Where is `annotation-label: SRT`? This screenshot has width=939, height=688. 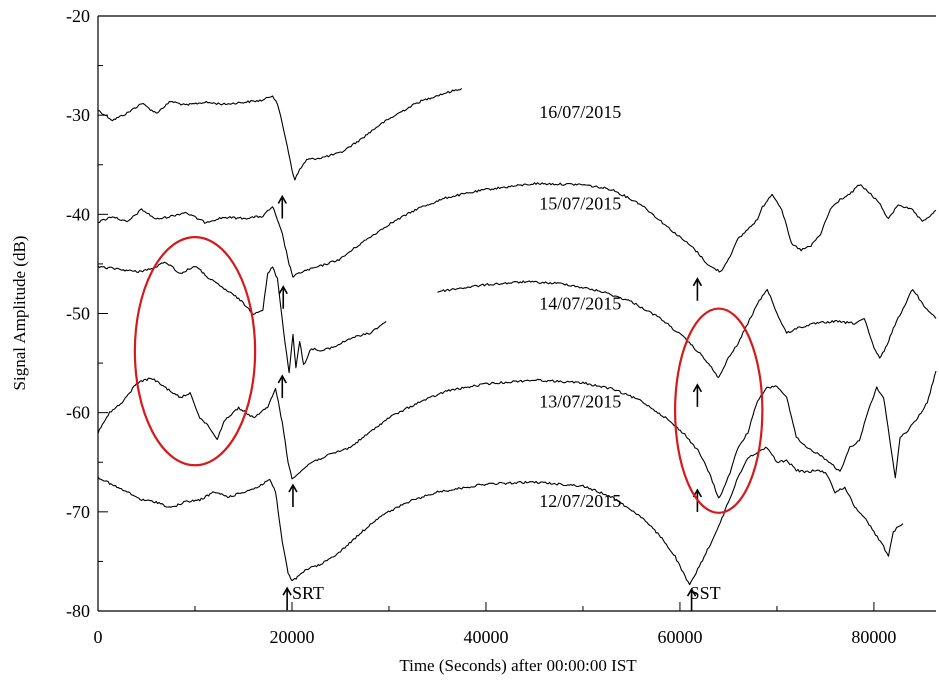
annotation-label: SRT is located at coordinates (308, 593).